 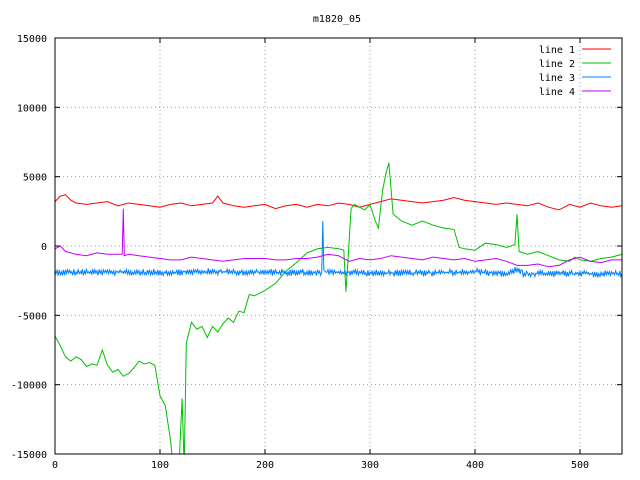 I want to click on series-1-line, so click(x=338, y=202).